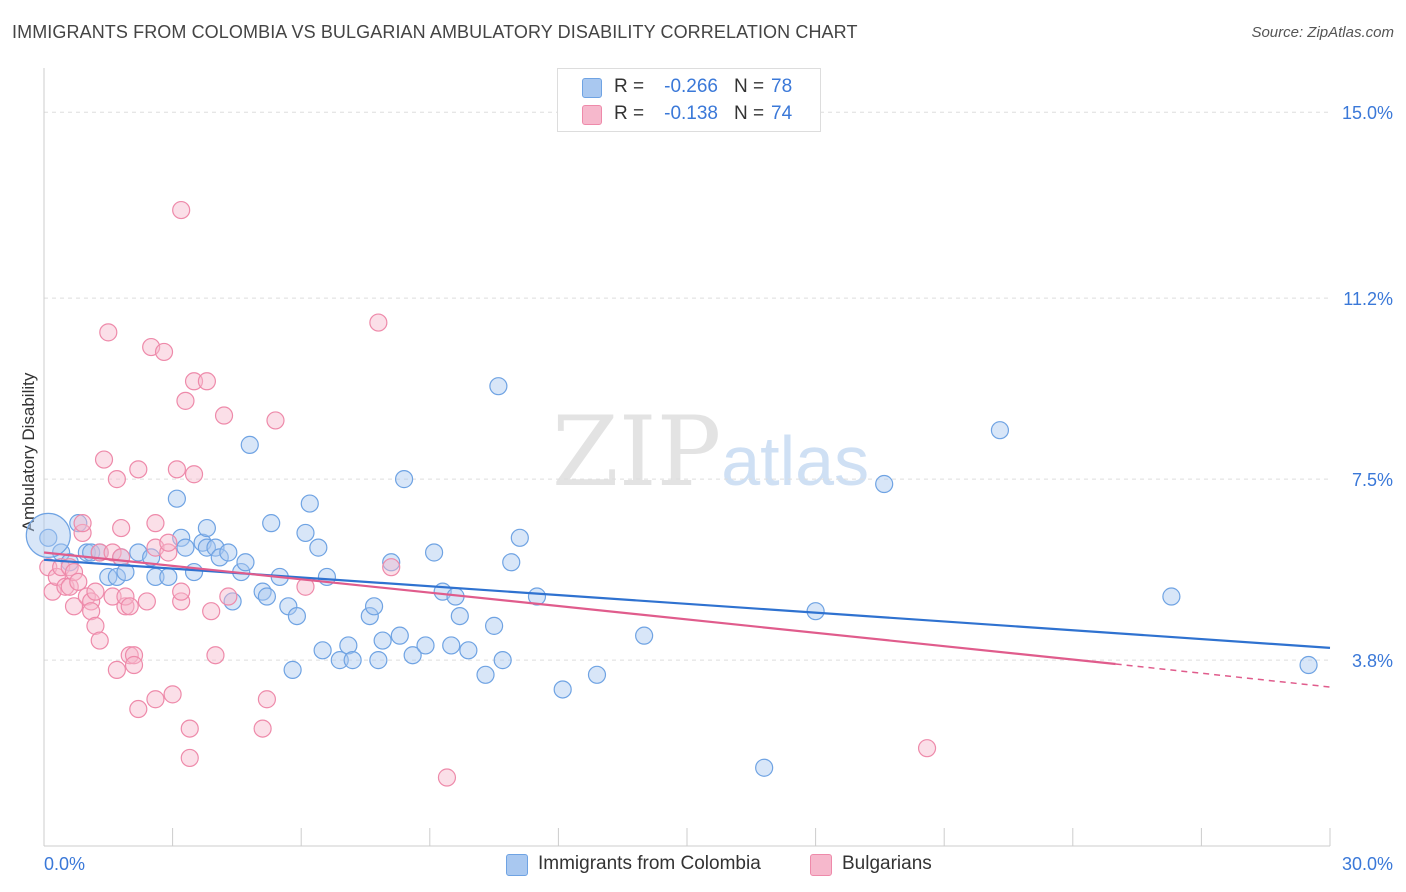 Image resolution: width=1406 pixels, height=892 pixels. I want to click on stats-swatch-bulgarians, so click(592, 115).